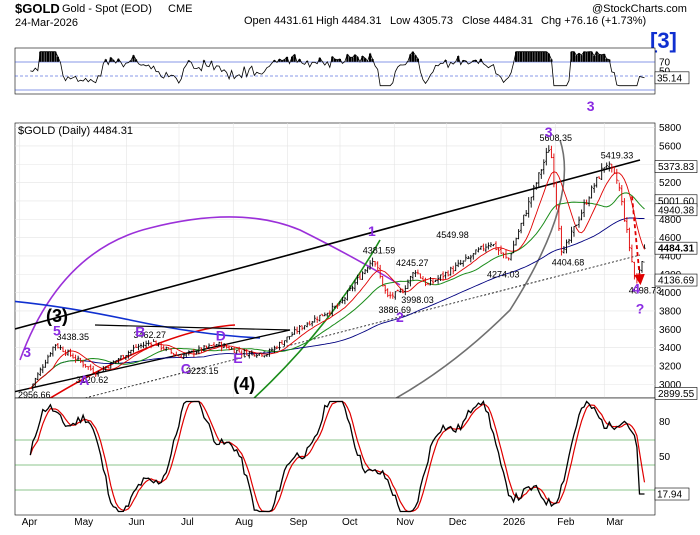 The image size is (700, 535). I want to click on price-value-label: 2899.55, so click(676, 394).